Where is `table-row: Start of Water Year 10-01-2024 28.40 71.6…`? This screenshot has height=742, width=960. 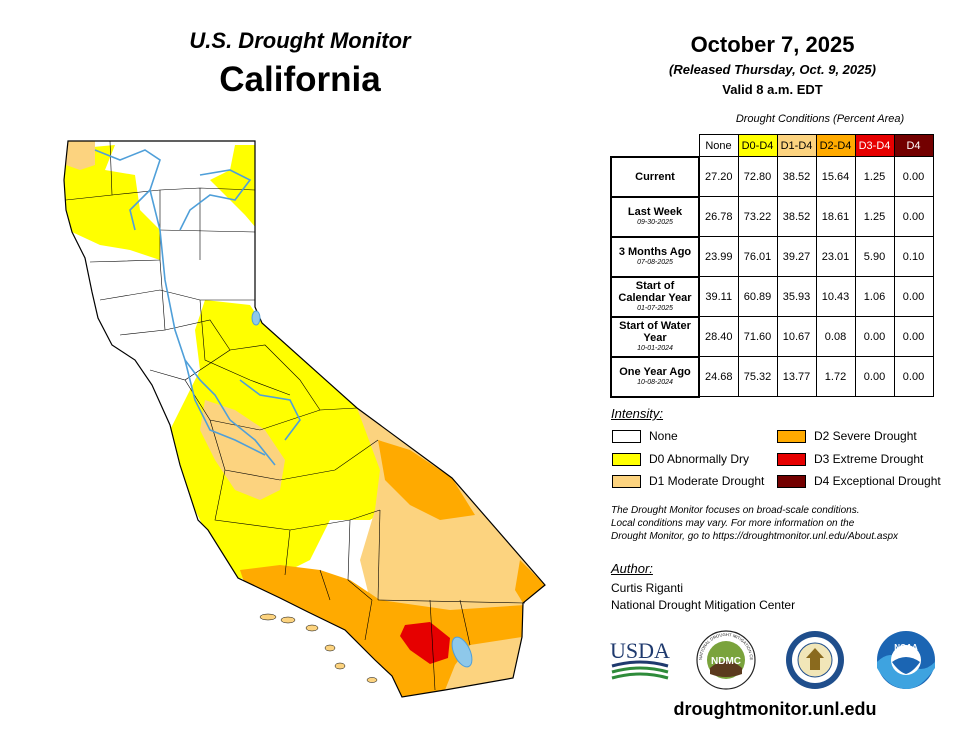
table-row: Start of Water Year 10-01-2024 28.40 71.6… is located at coordinates (772, 336).